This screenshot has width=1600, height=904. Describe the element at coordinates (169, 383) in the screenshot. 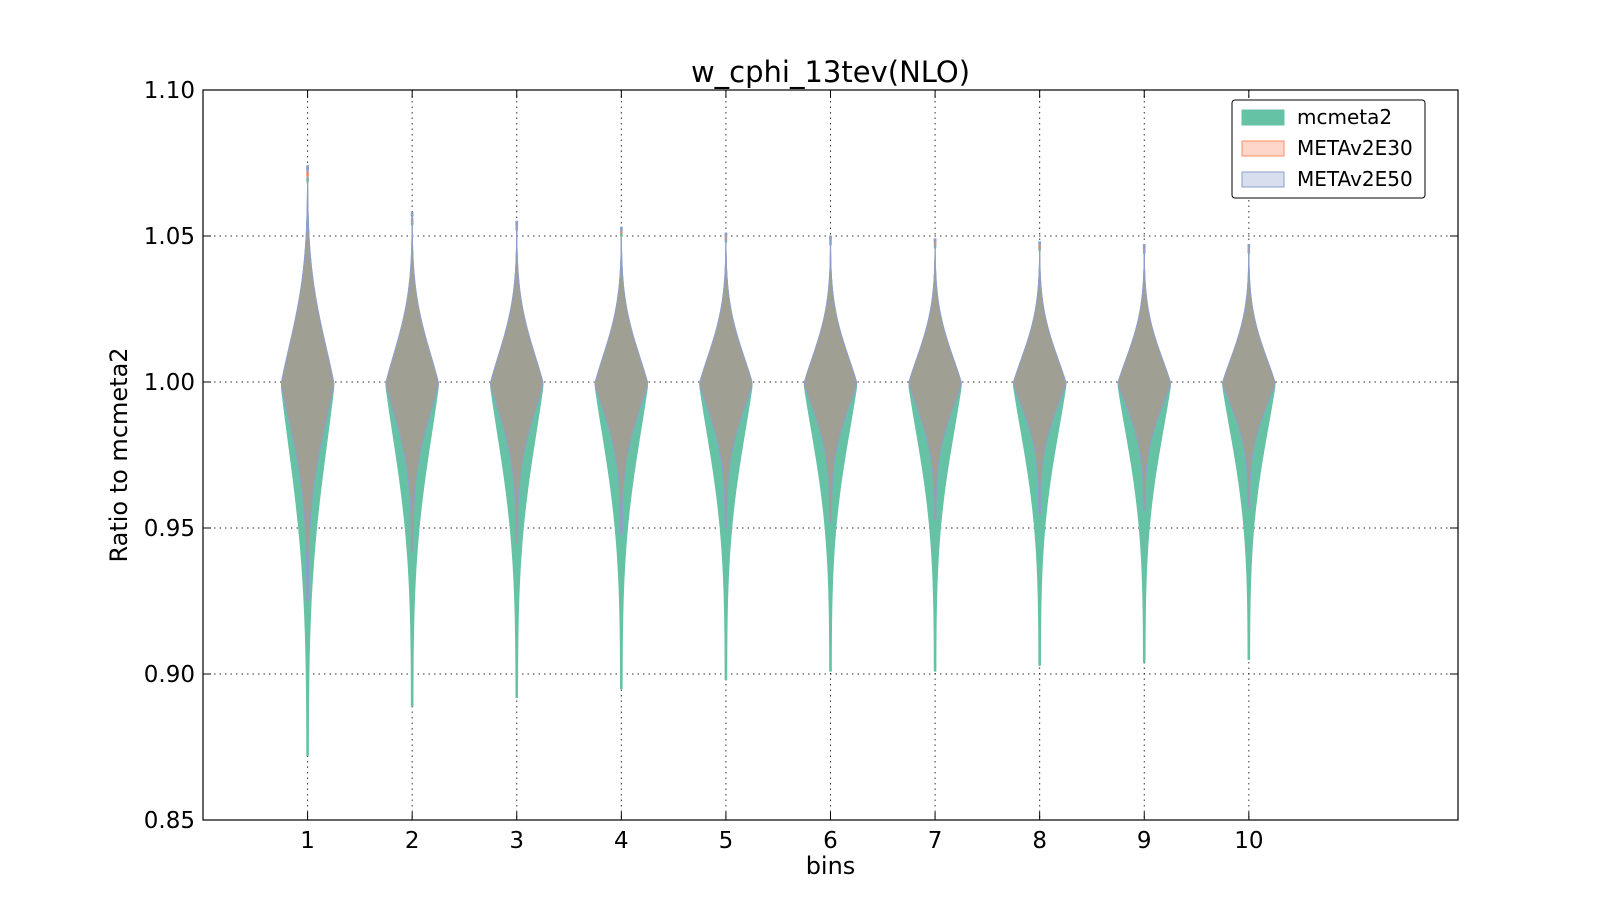

I see `y-tick-label: 1.00` at that location.